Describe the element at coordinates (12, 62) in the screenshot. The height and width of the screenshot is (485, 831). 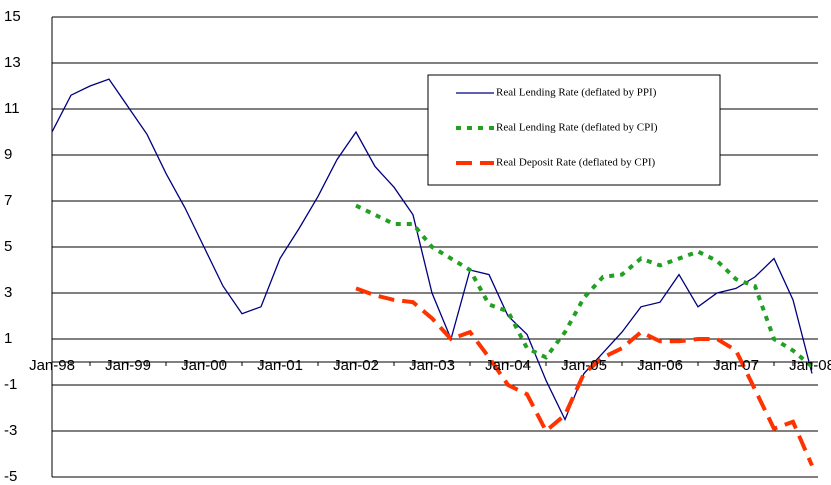
I see `y-tick-label: 13` at that location.